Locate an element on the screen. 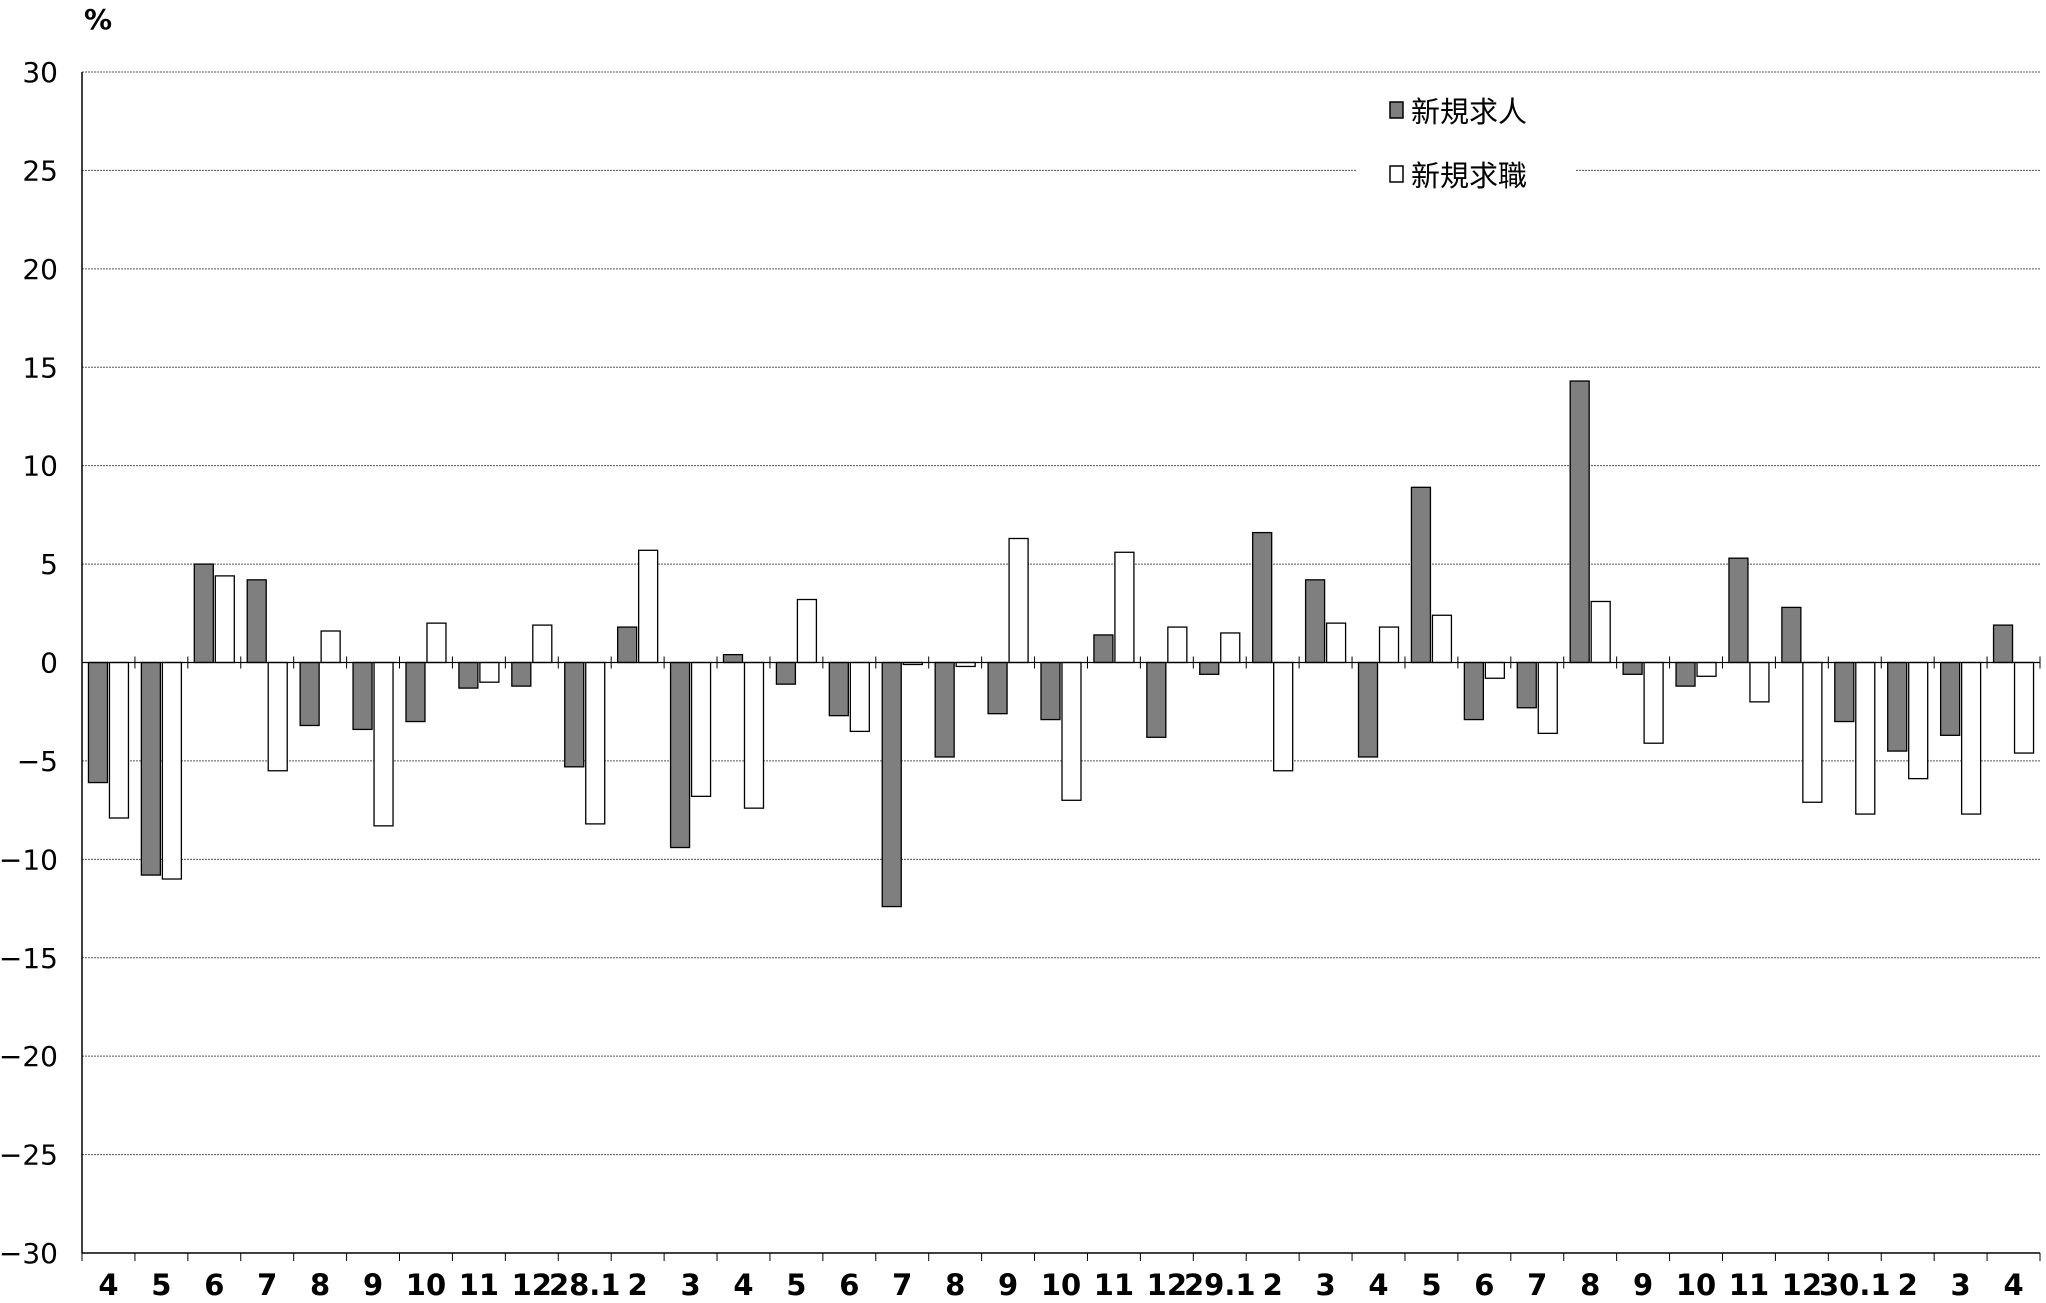 The height and width of the screenshot is (1303, 2046). legend: 新規求人 新規求職 is located at coordinates (1466, 148).